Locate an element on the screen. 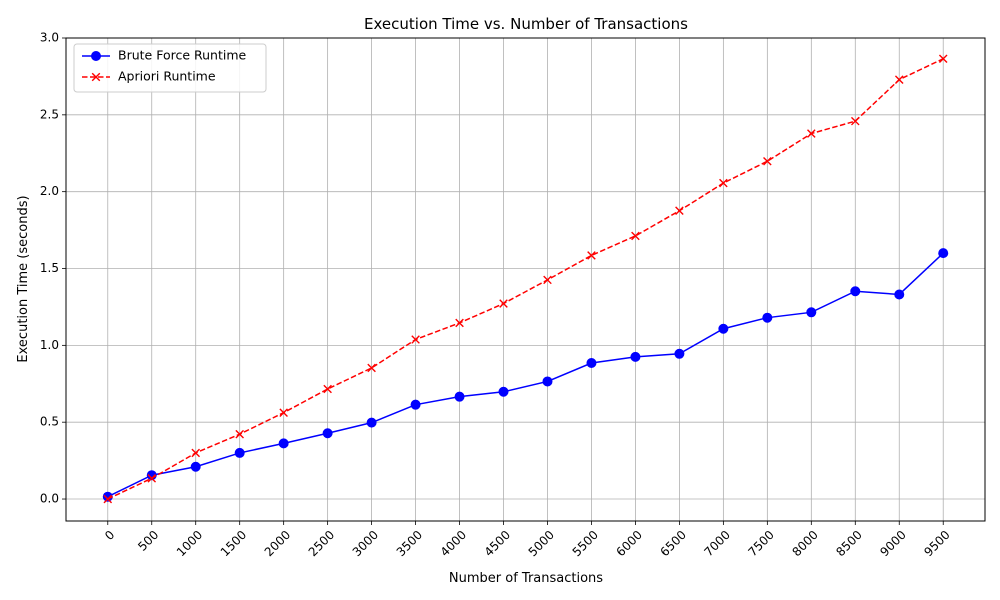  y-tick-label: 0.0 is located at coordinates (49, 499).